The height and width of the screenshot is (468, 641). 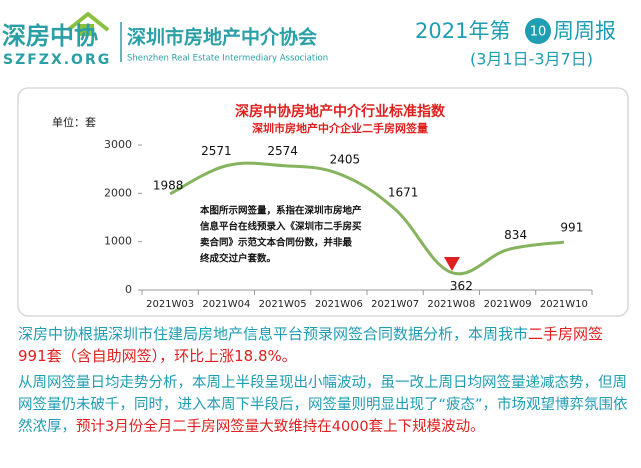 What do you see at coordinates (74, 122) in the screenshot?
I see `y-axis-label: 单位：套` at bounding box center [74, 122].